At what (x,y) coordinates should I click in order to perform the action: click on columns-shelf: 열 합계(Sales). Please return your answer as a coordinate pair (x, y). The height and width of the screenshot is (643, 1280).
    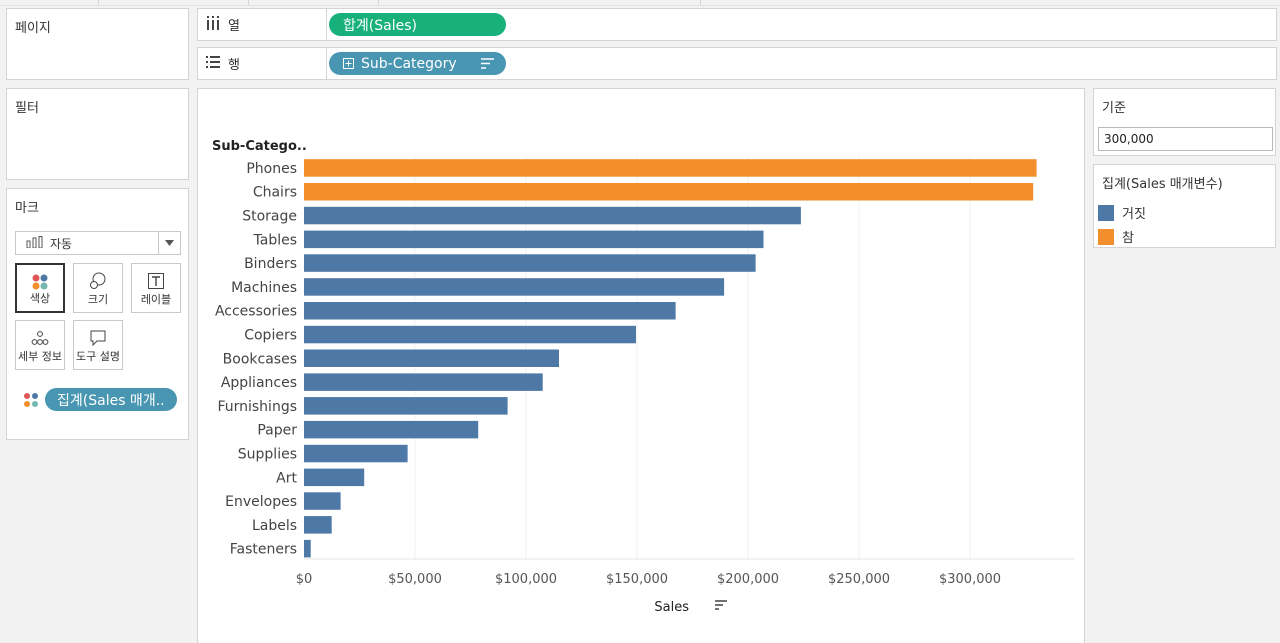
    Looking at the image, I should click on (737, 24).